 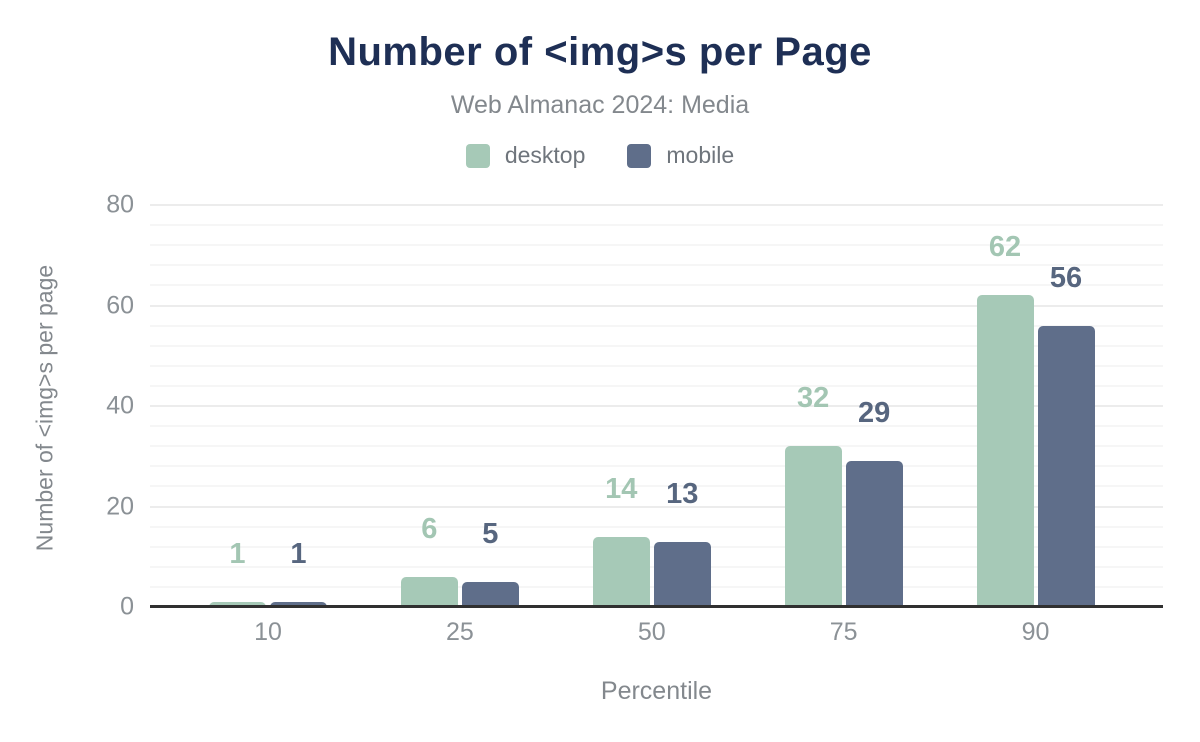 I want to click on y-tick-label: 40, so click(x=120, y=405).